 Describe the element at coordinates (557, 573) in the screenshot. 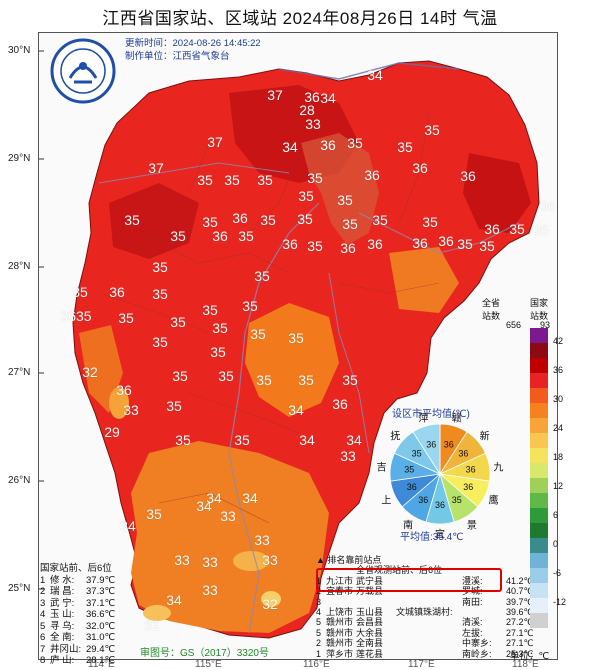

I see `colorbar-tick-label: -6` at that location.